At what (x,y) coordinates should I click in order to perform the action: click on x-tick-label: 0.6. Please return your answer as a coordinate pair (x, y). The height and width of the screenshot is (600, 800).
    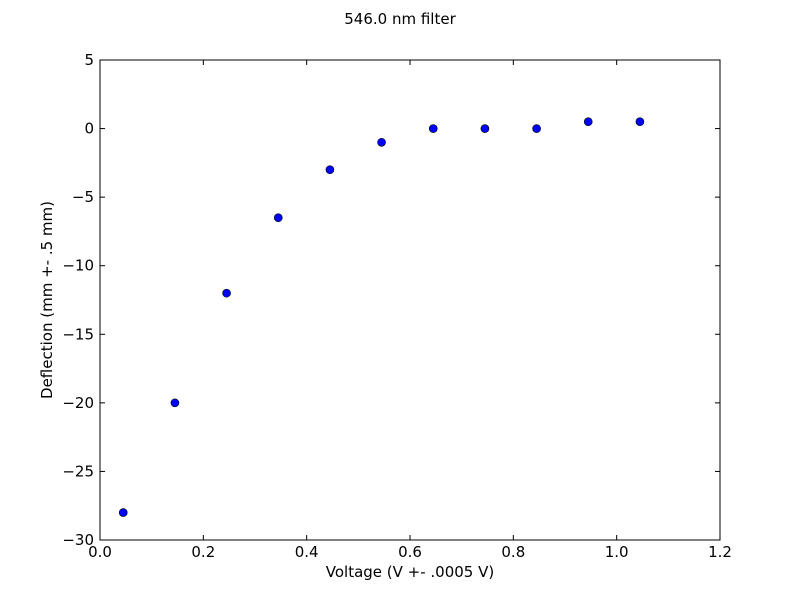
    Looking at the image, I should click on (410, 552).